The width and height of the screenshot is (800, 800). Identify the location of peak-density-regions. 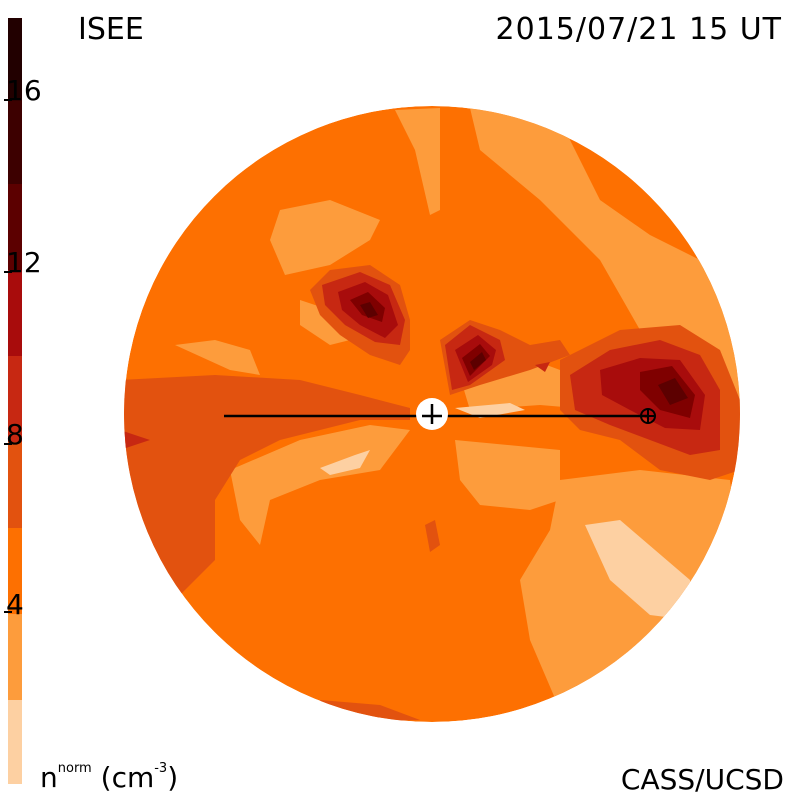
(521, 356).